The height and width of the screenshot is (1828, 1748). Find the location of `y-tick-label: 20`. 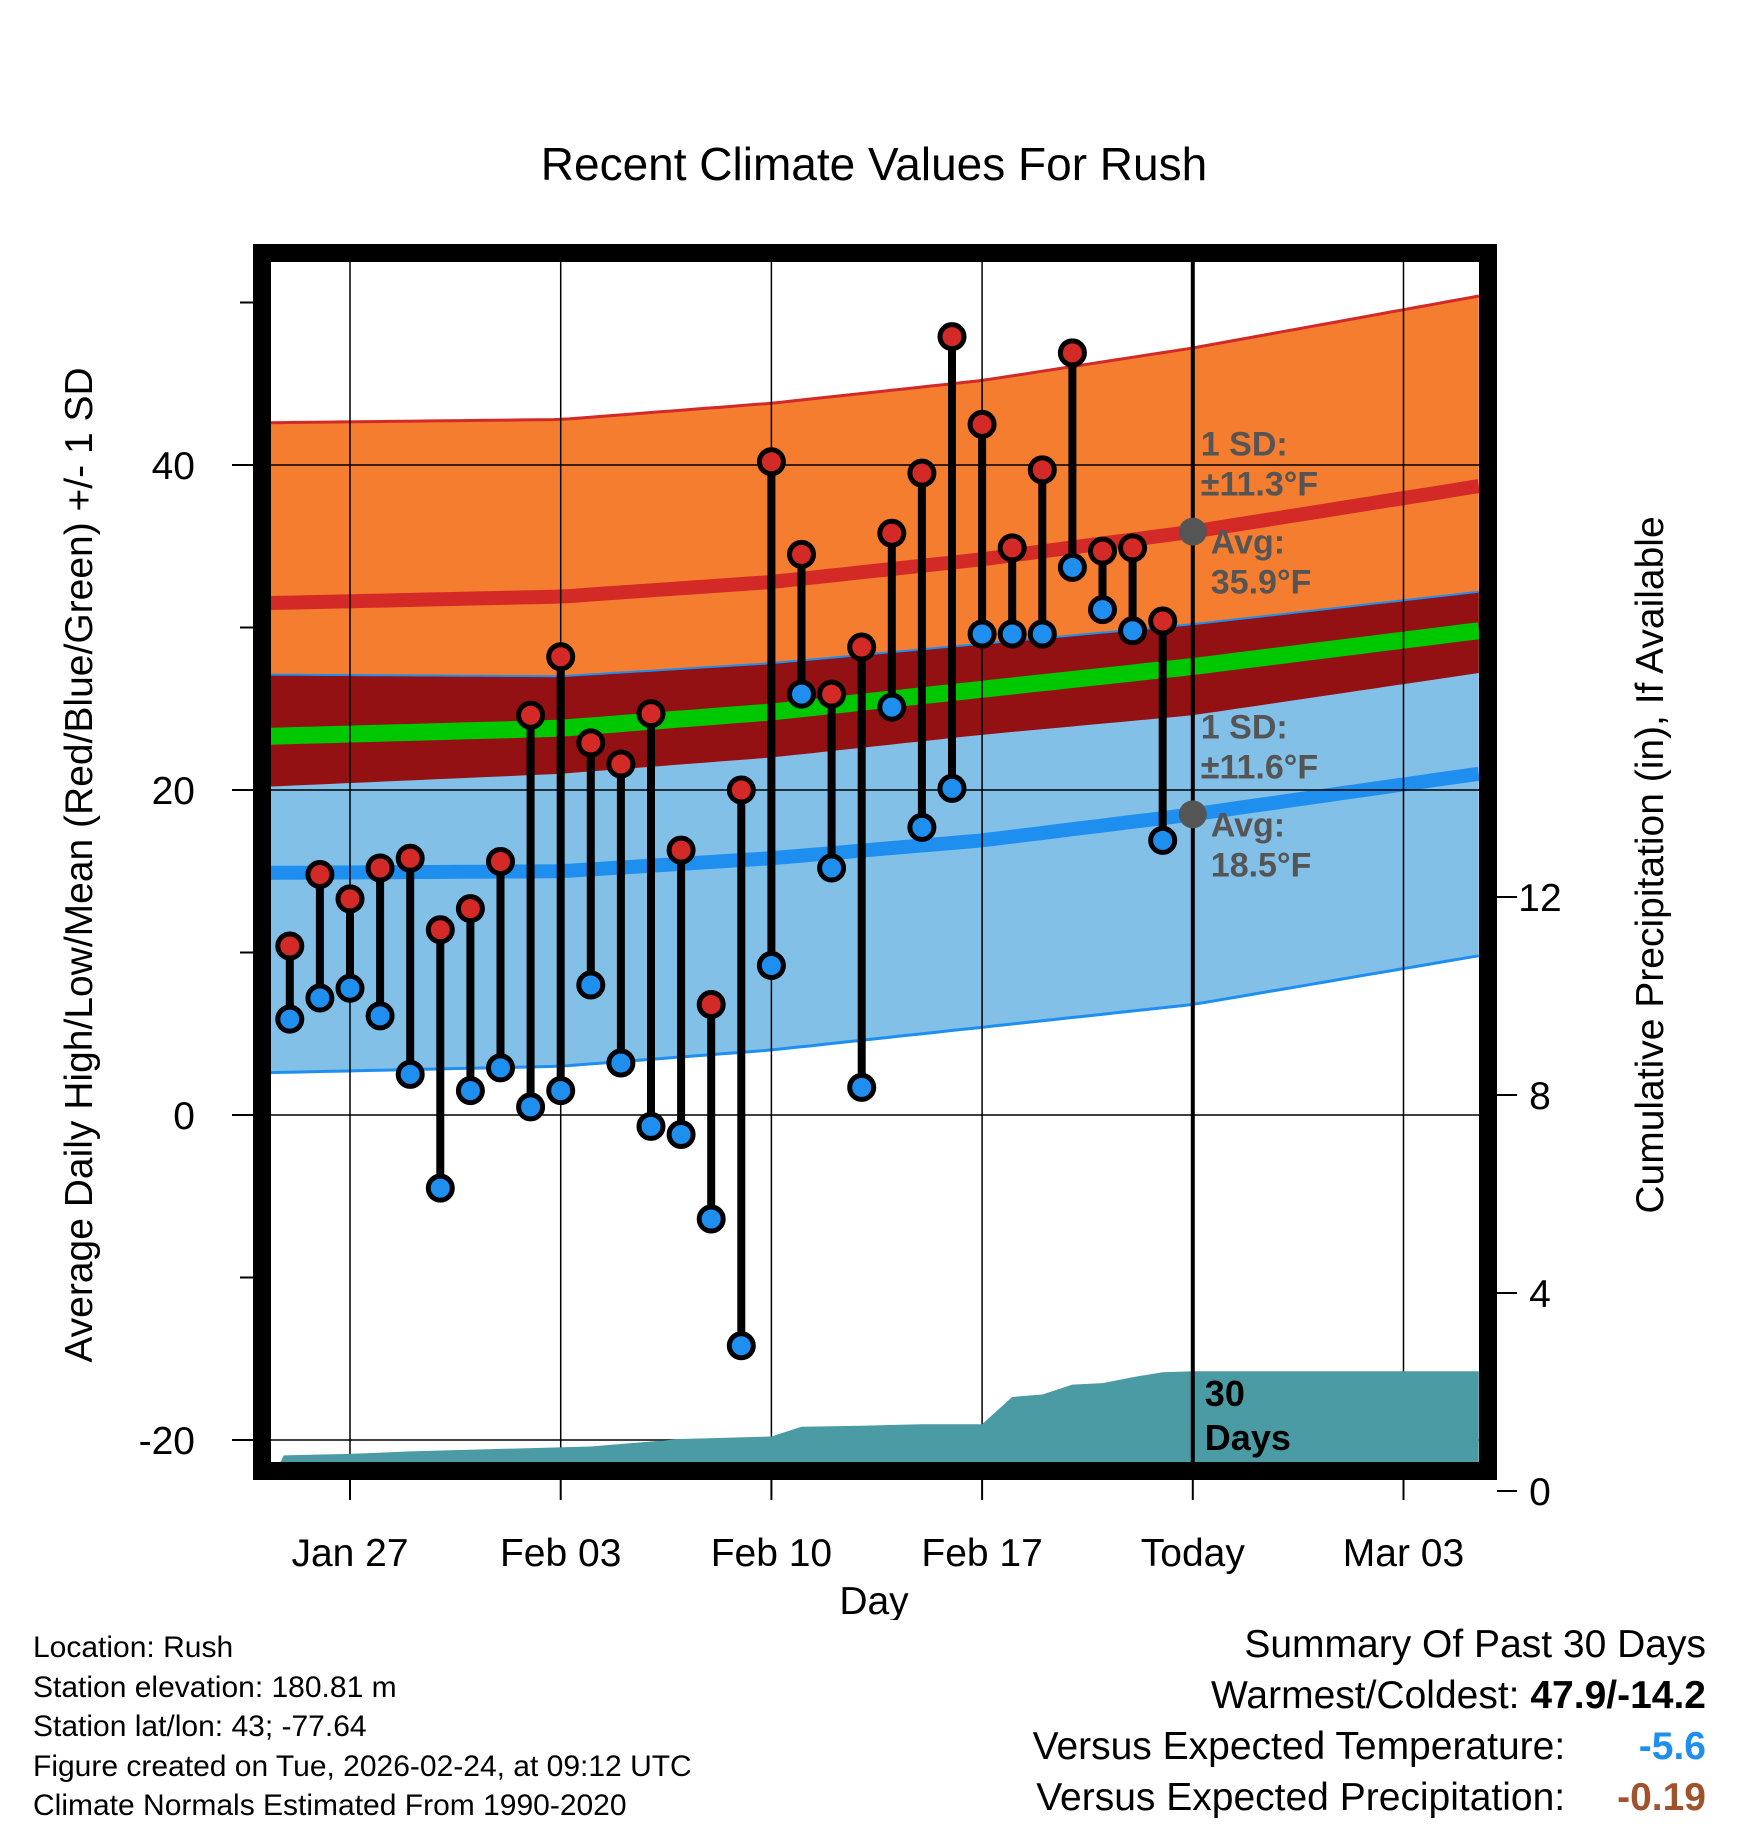

y-tick-label: 20 is located at coordinates (173, 791).